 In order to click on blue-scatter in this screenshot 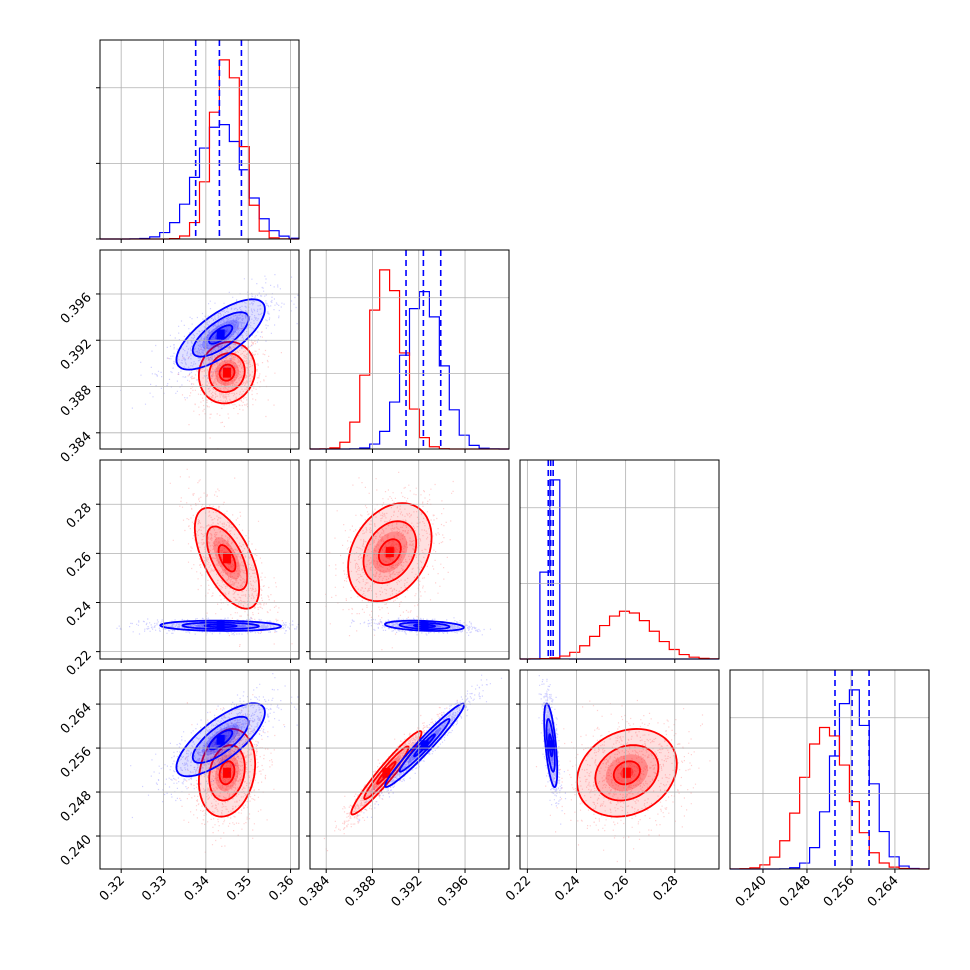, I will do `click(214, 746)`.